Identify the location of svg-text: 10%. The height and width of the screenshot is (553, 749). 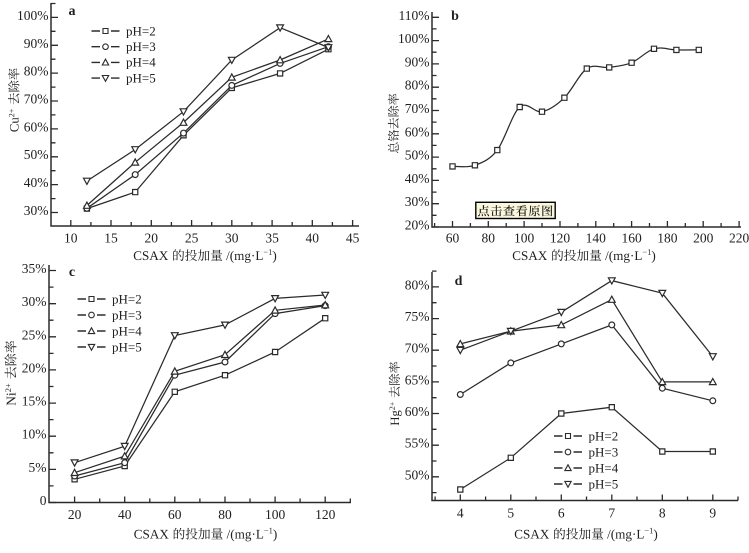
(34, 434).